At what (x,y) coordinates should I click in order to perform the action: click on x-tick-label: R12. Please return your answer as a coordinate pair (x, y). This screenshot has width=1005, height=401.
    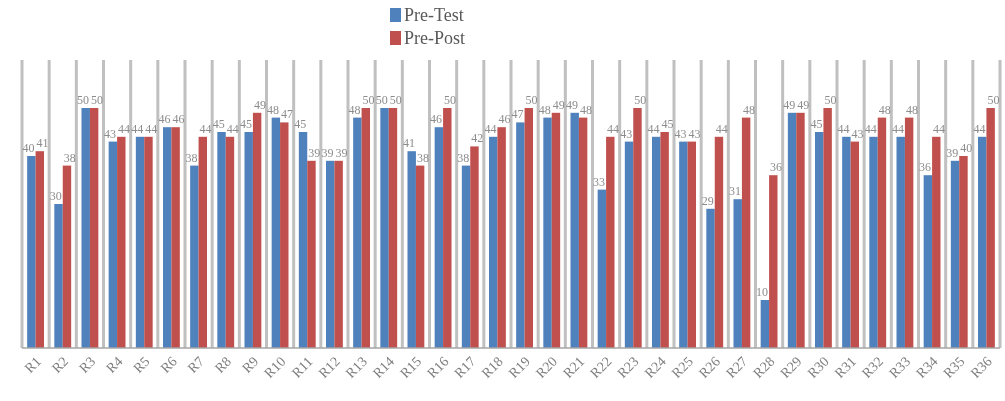
    Looking at the image, I should click on (329, 367).